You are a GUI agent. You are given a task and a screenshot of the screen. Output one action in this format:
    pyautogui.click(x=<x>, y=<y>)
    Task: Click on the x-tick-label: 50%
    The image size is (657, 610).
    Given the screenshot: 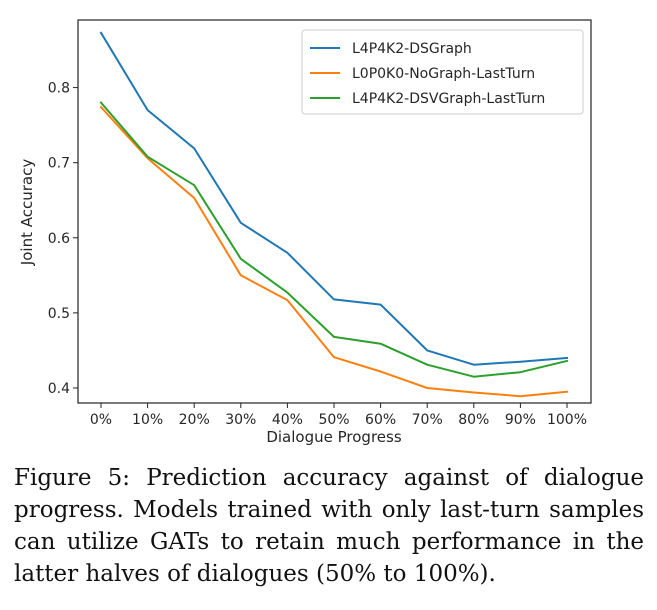 What is the action you would take?
    pyautogui.click(x=333, y=420)
    